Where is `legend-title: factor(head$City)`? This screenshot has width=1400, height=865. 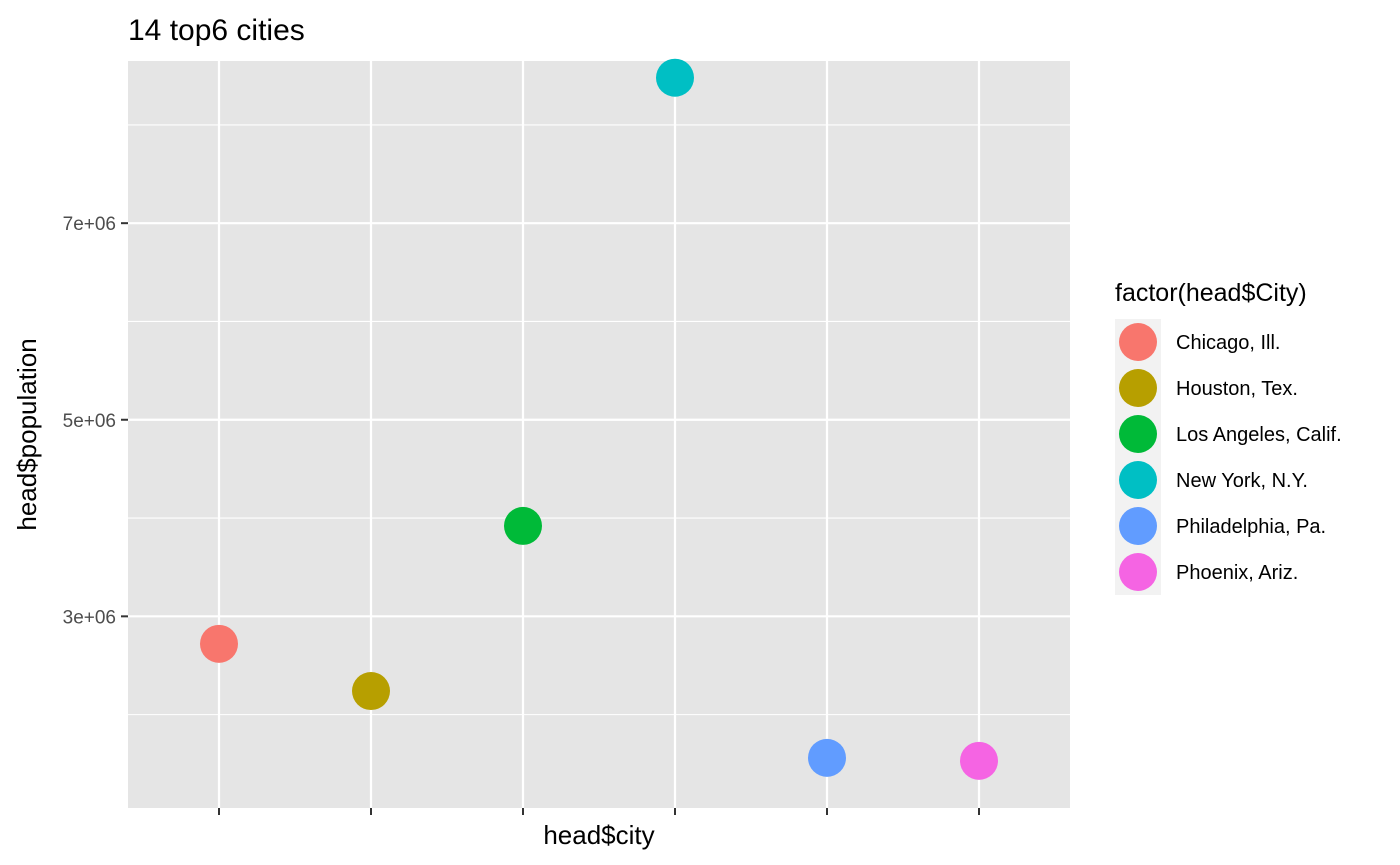
legend-title: factor(head$City) is located at coordinates (1211, 293).